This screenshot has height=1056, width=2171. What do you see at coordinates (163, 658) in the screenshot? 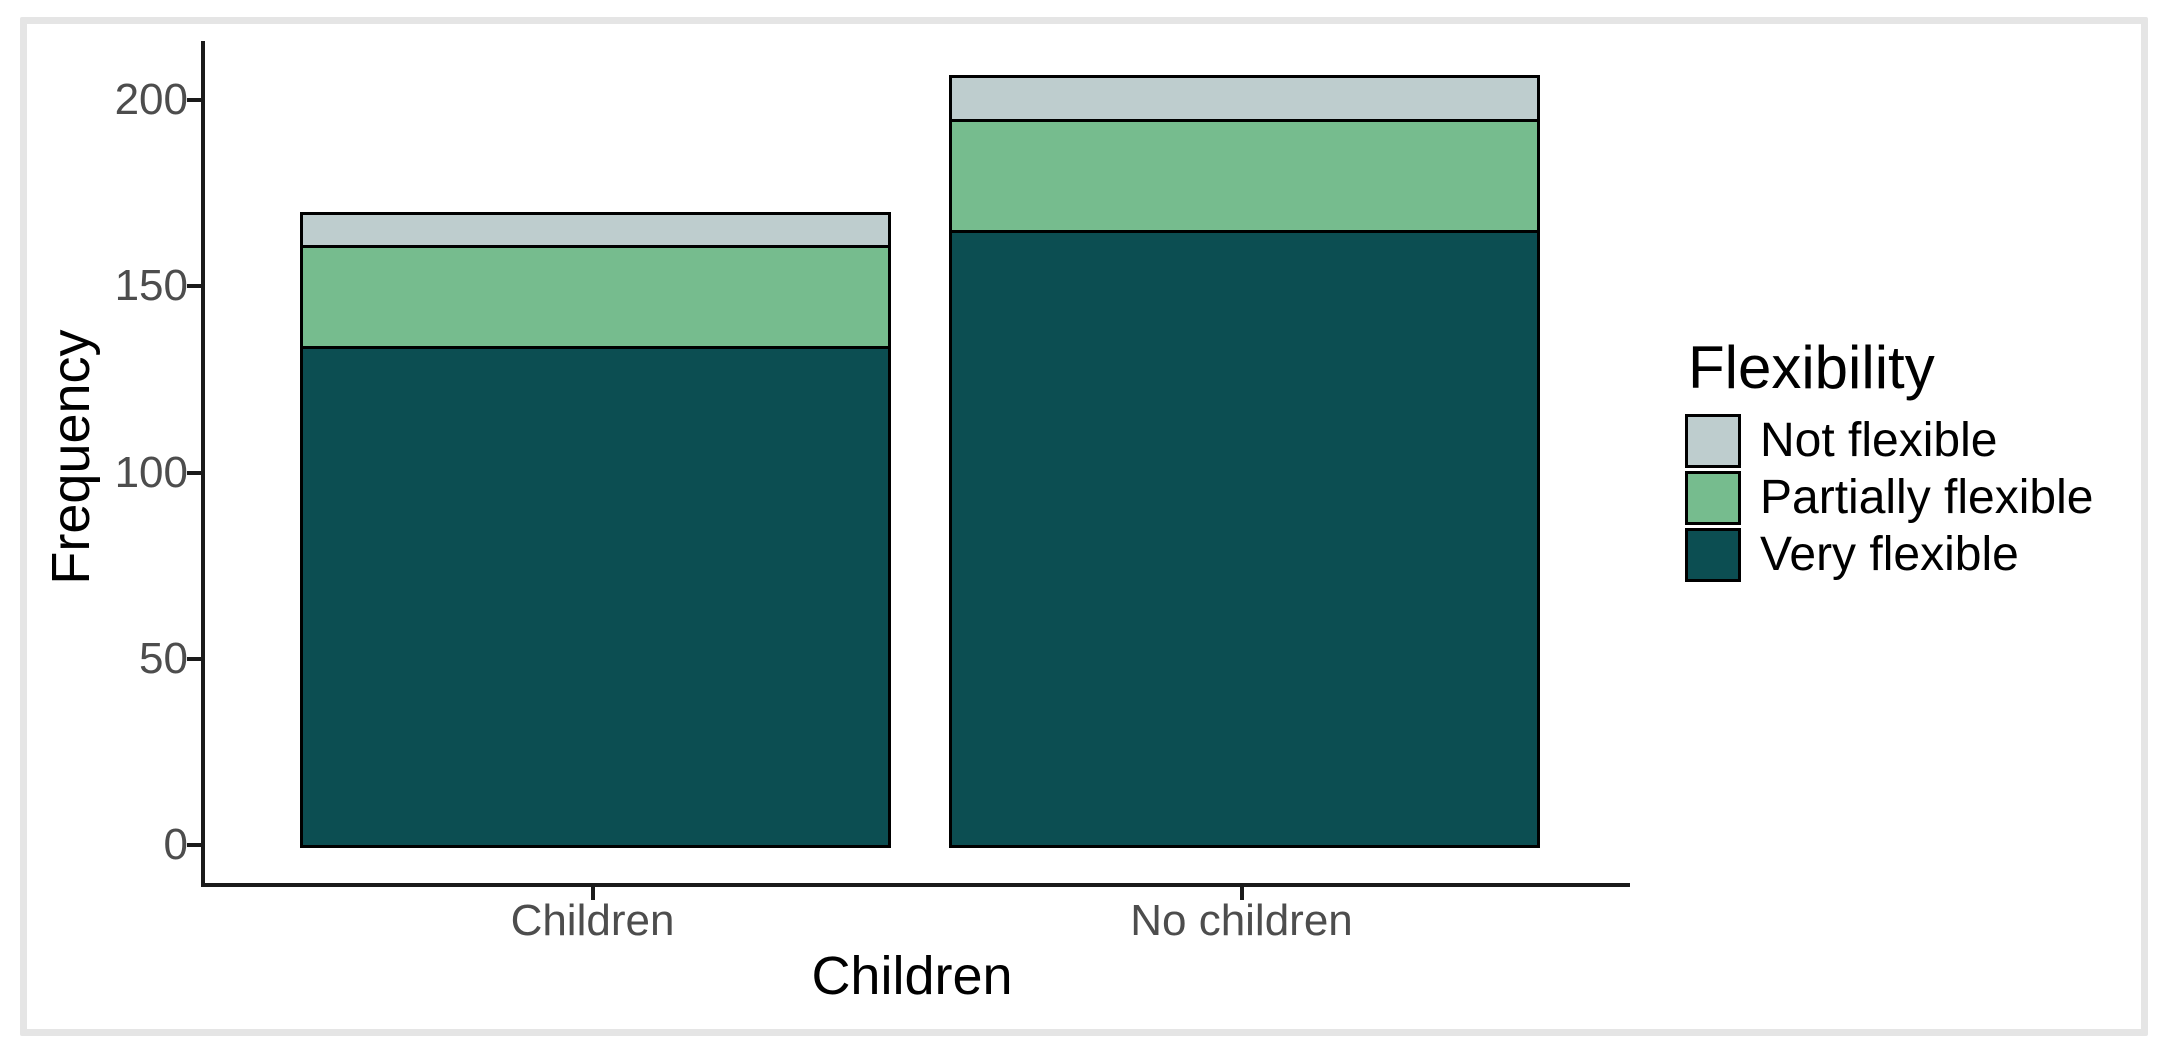
I see `y-axis-tick-label: 50` at bounding box center [163, 658].